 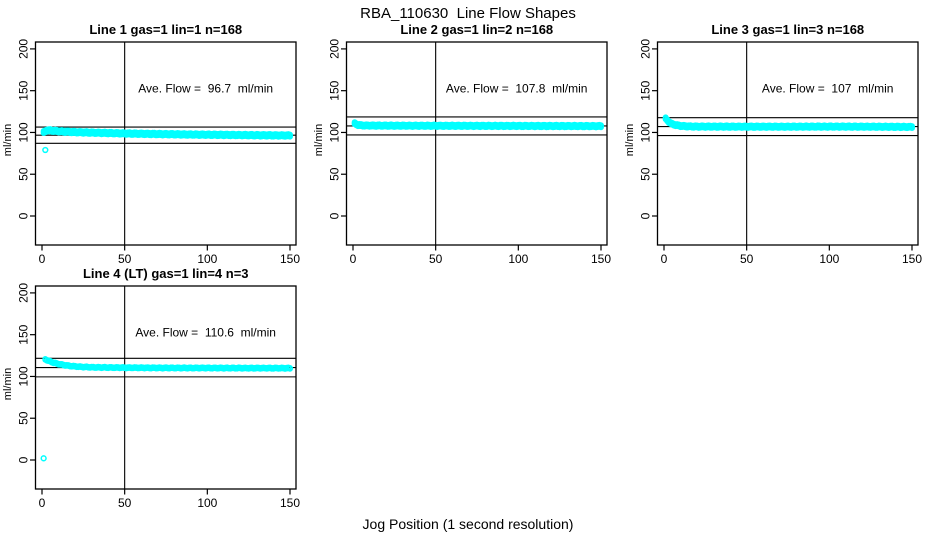 I want to click on panel-title: Line 3 gas=1 lin=3 n=168, so click(x=787, y=29).